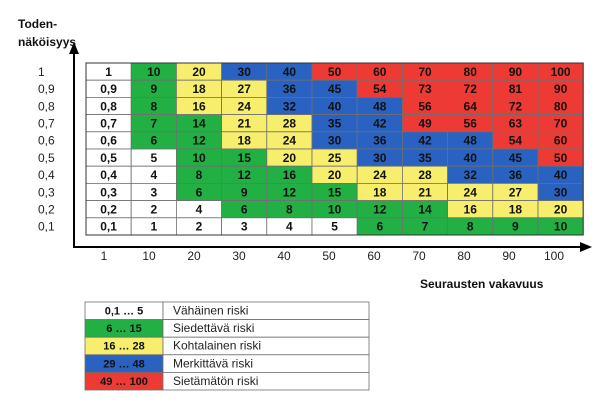 This screenshot has width=608, height=415. What do you see at coordinates (425, 89) in the screenshot?
I see `cell-value: 73` at bounding box center [425, 89].